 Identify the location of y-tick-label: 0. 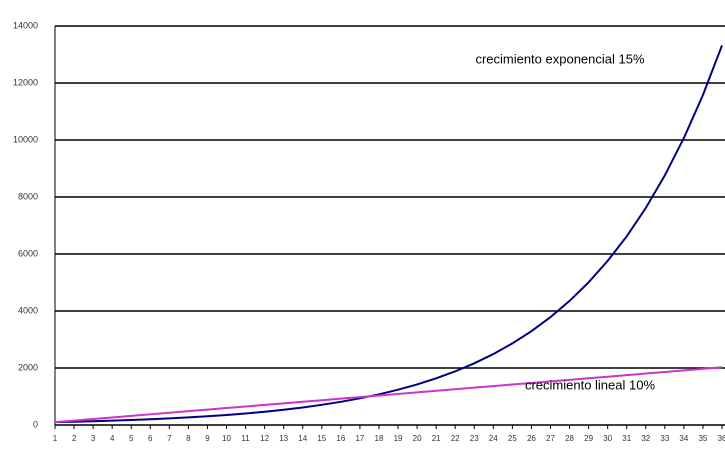
(35, 424).